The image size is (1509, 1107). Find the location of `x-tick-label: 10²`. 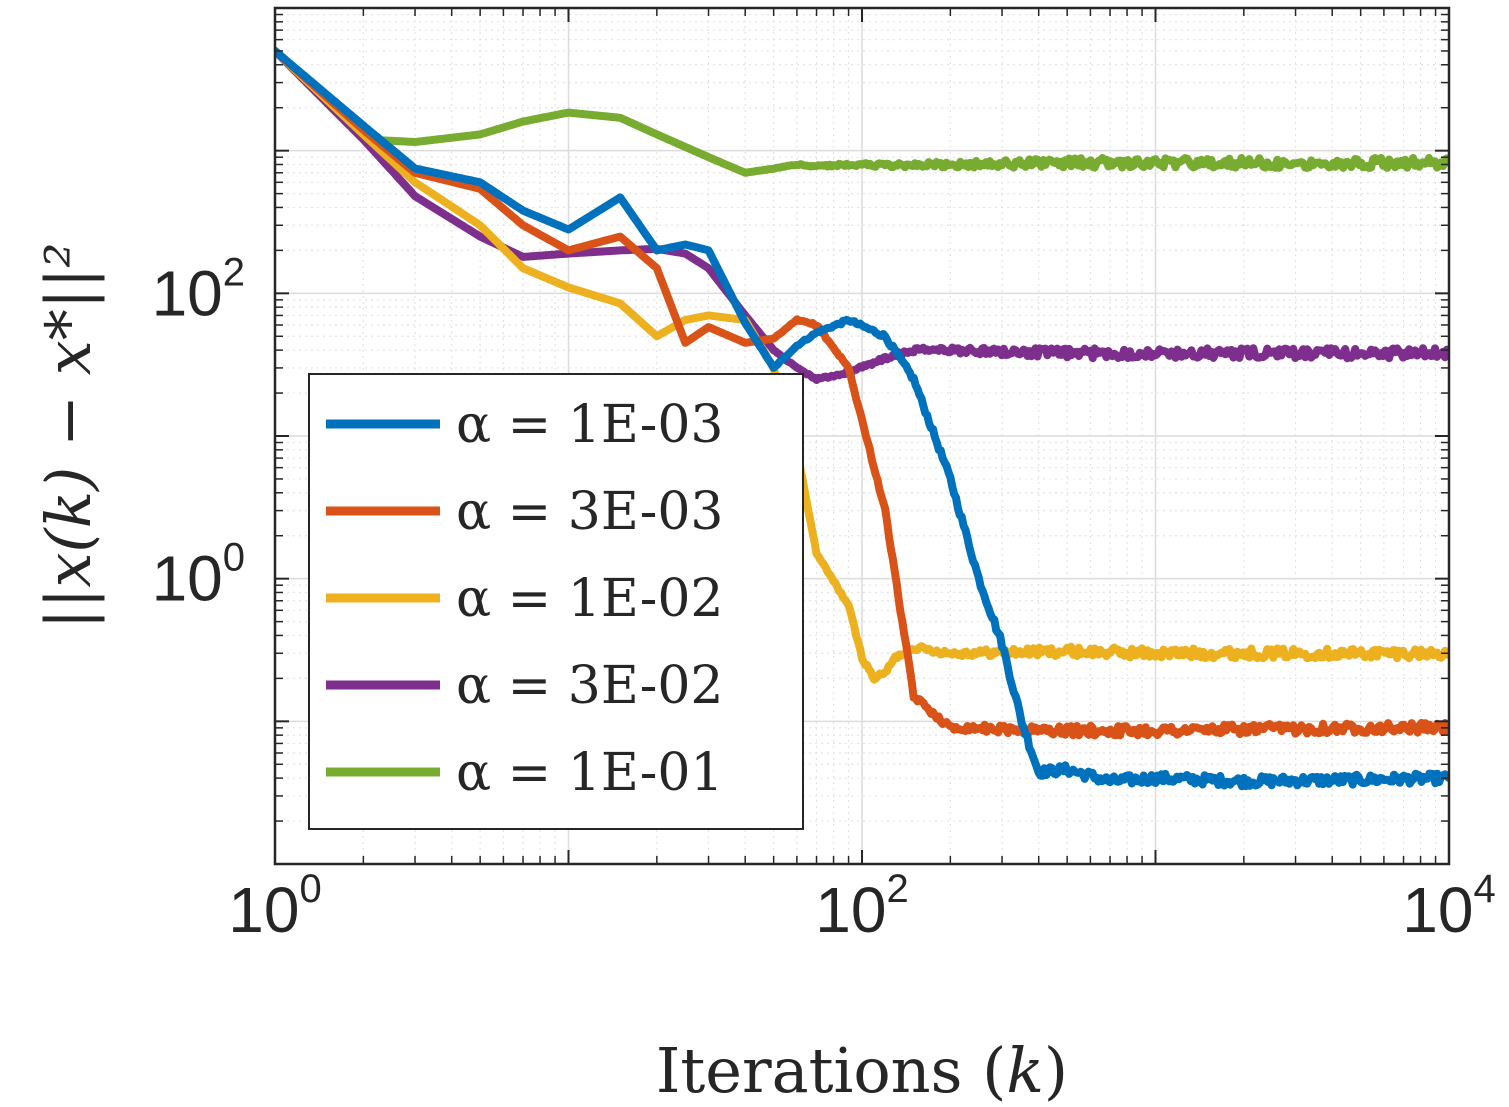

x-tick-label: 10² is located at coordinates (861, 906).